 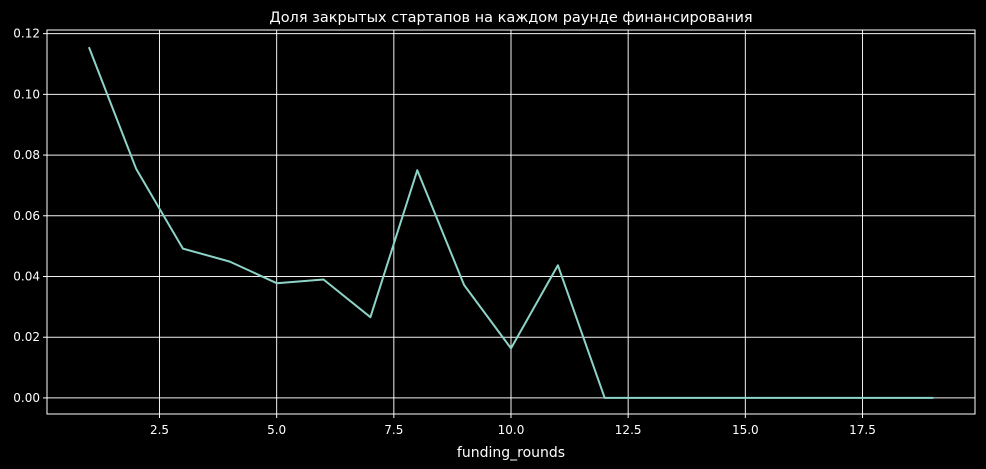 I want to click on x-tick-label: 10.0, so click(x=511, y=430).